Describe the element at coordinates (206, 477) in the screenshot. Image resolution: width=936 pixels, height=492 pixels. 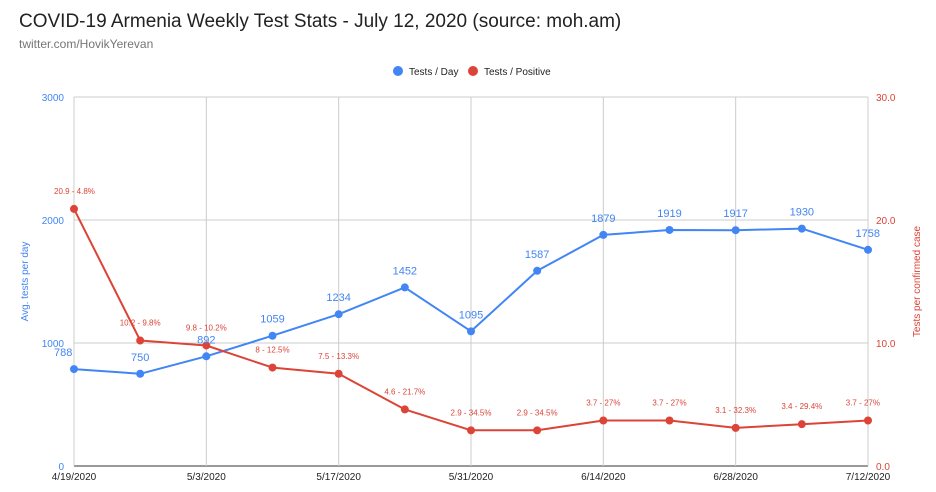
I see `x-tick-label: 5/3/2020` at that location.